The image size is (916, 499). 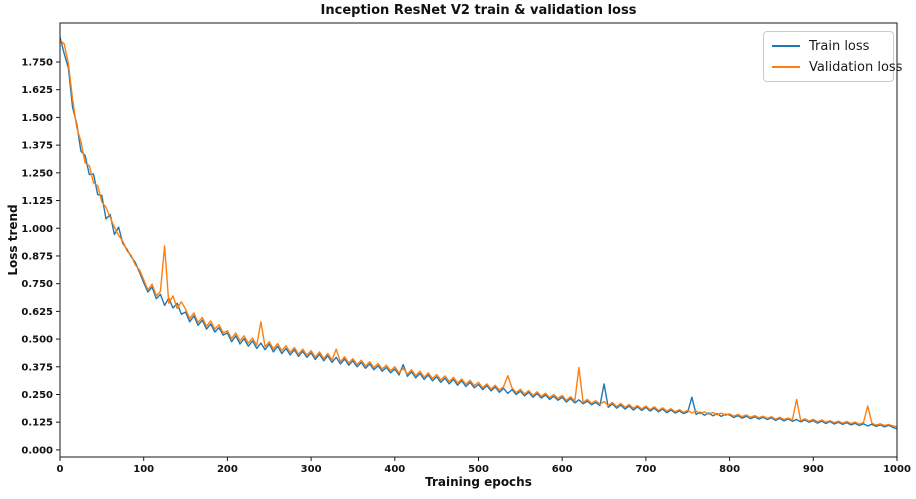 What do you see at coordinates (143, 469) in the screenshot?
I see `x-tick-label: 100` at bounding box center [143, 469].